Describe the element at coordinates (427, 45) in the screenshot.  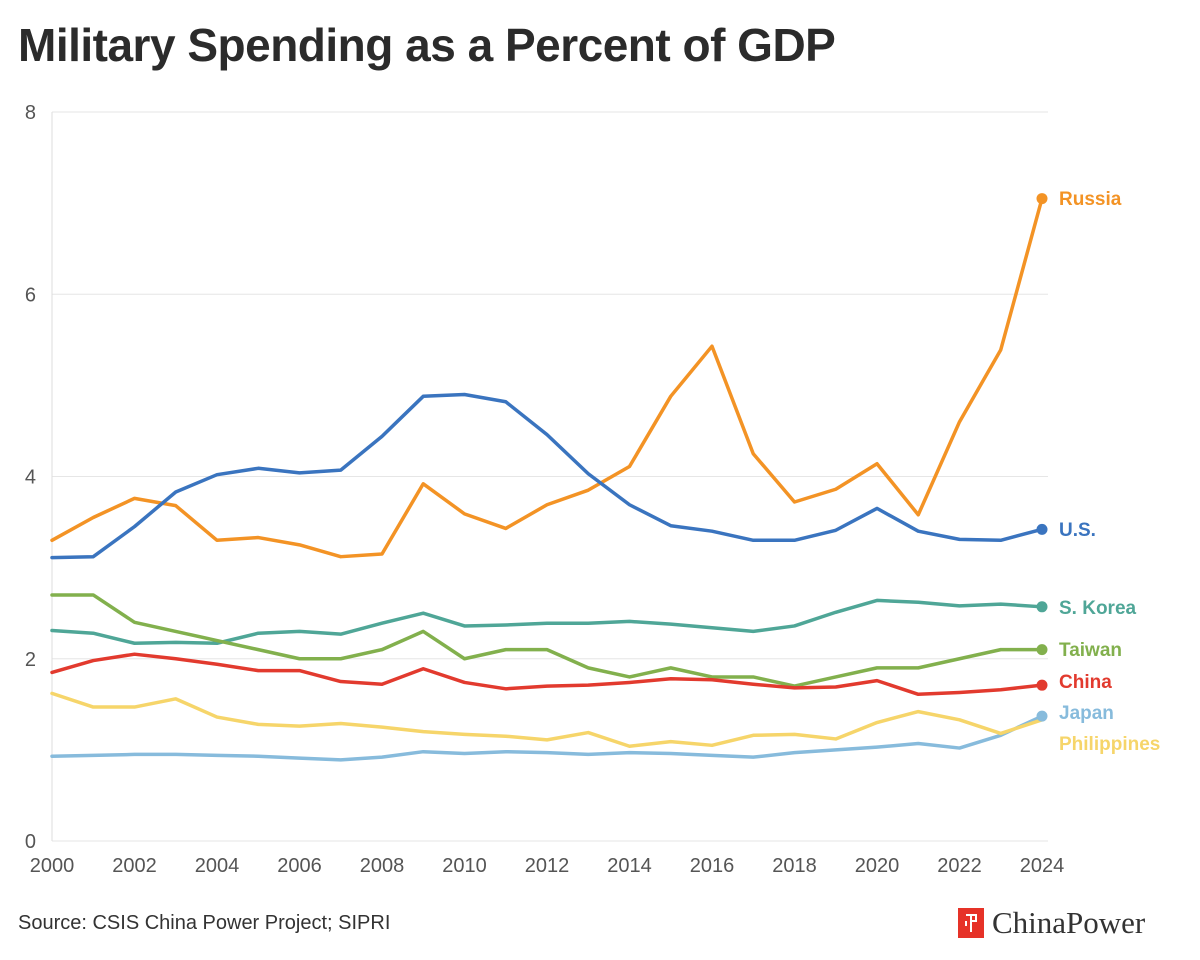
I see `chart-title: Military Spending as a Percent of GDP` at that location.